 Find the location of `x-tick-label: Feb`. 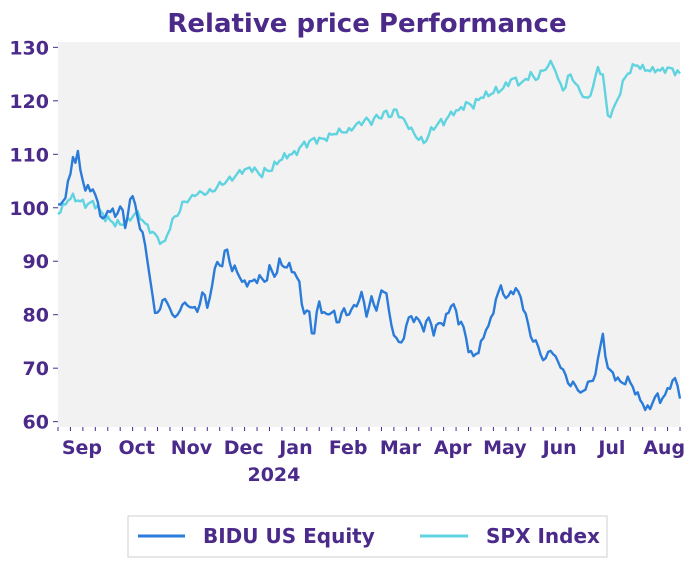

x-tick-label: Feb is located at coordinates (348, 448).